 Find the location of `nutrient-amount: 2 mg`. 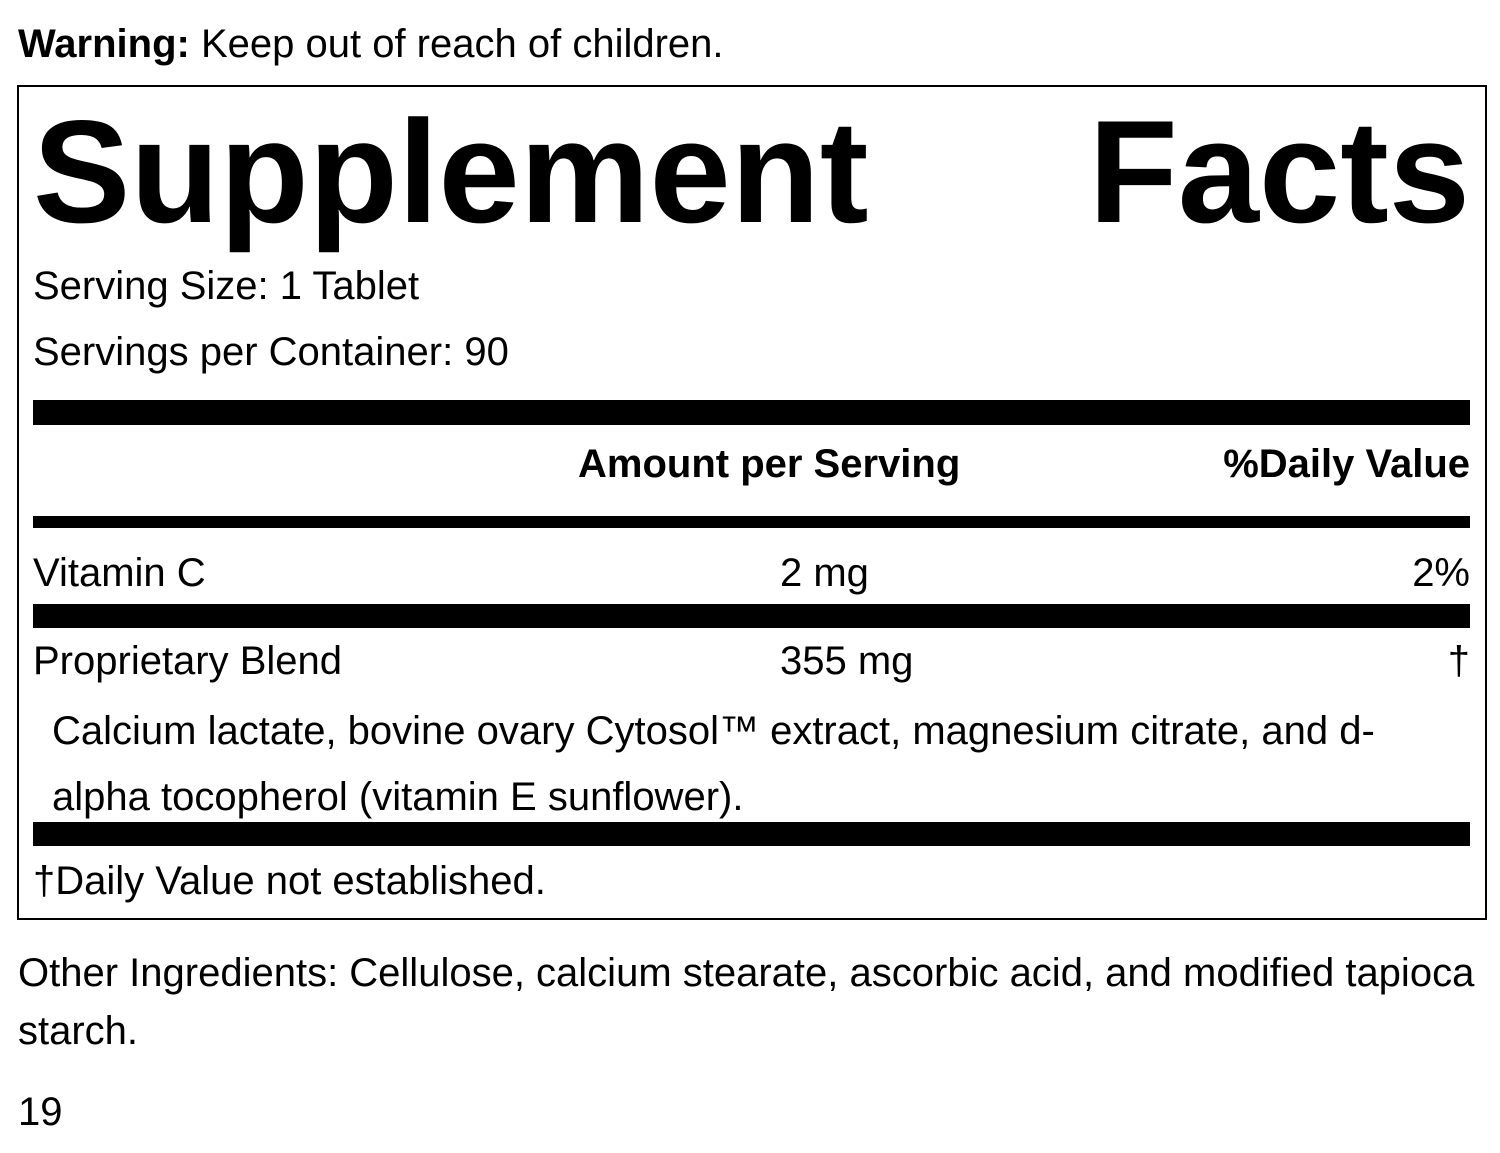

nutrient-amount: 2 mg is located at coordinates (824, 573).